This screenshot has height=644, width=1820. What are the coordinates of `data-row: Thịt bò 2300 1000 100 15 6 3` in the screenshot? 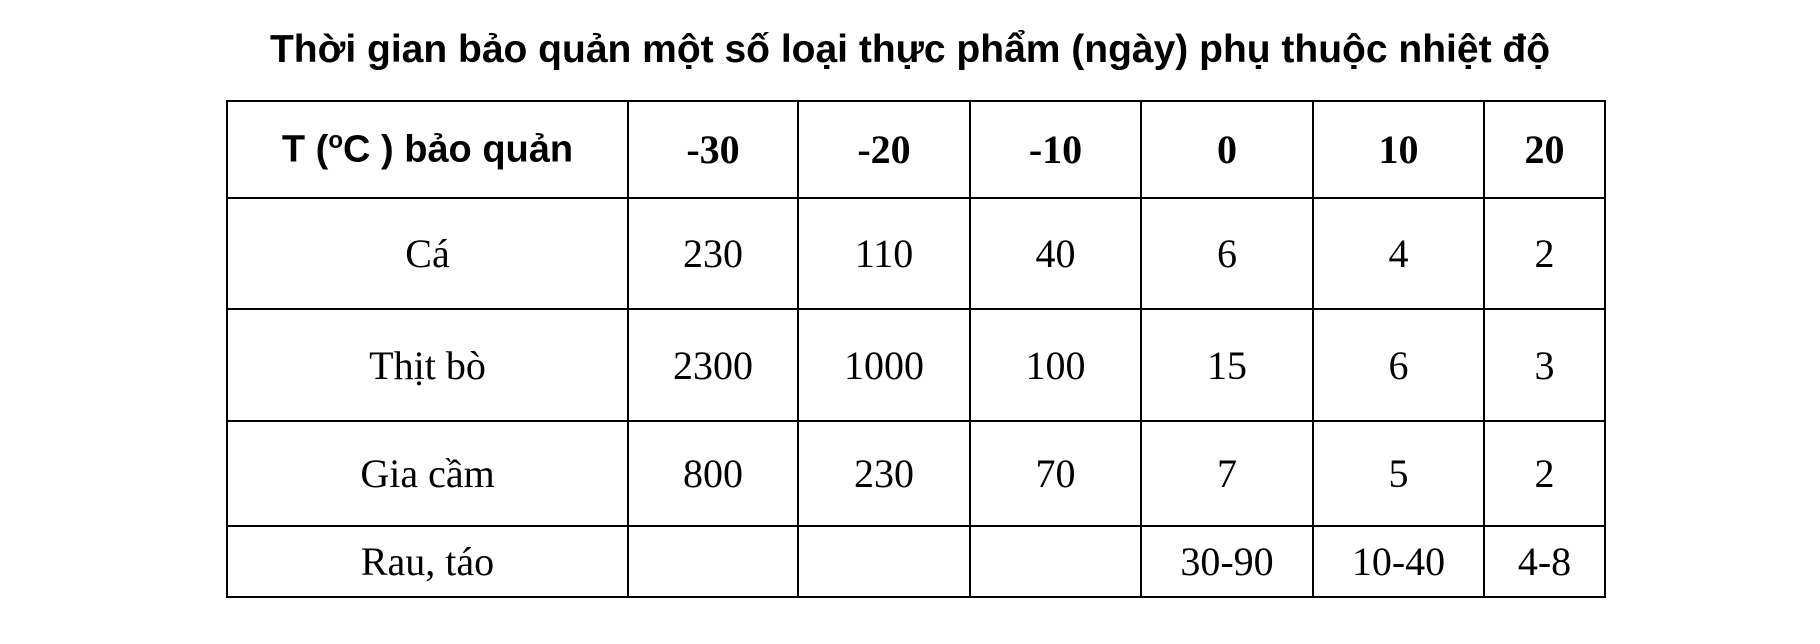 It's located at (916, 365).